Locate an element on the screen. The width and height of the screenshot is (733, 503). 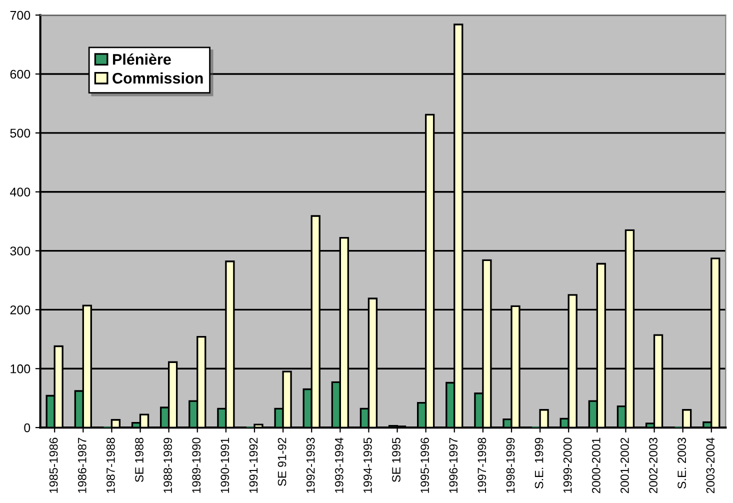
x-tick-label: 1986-1987 is located at coordinates (82, 465).